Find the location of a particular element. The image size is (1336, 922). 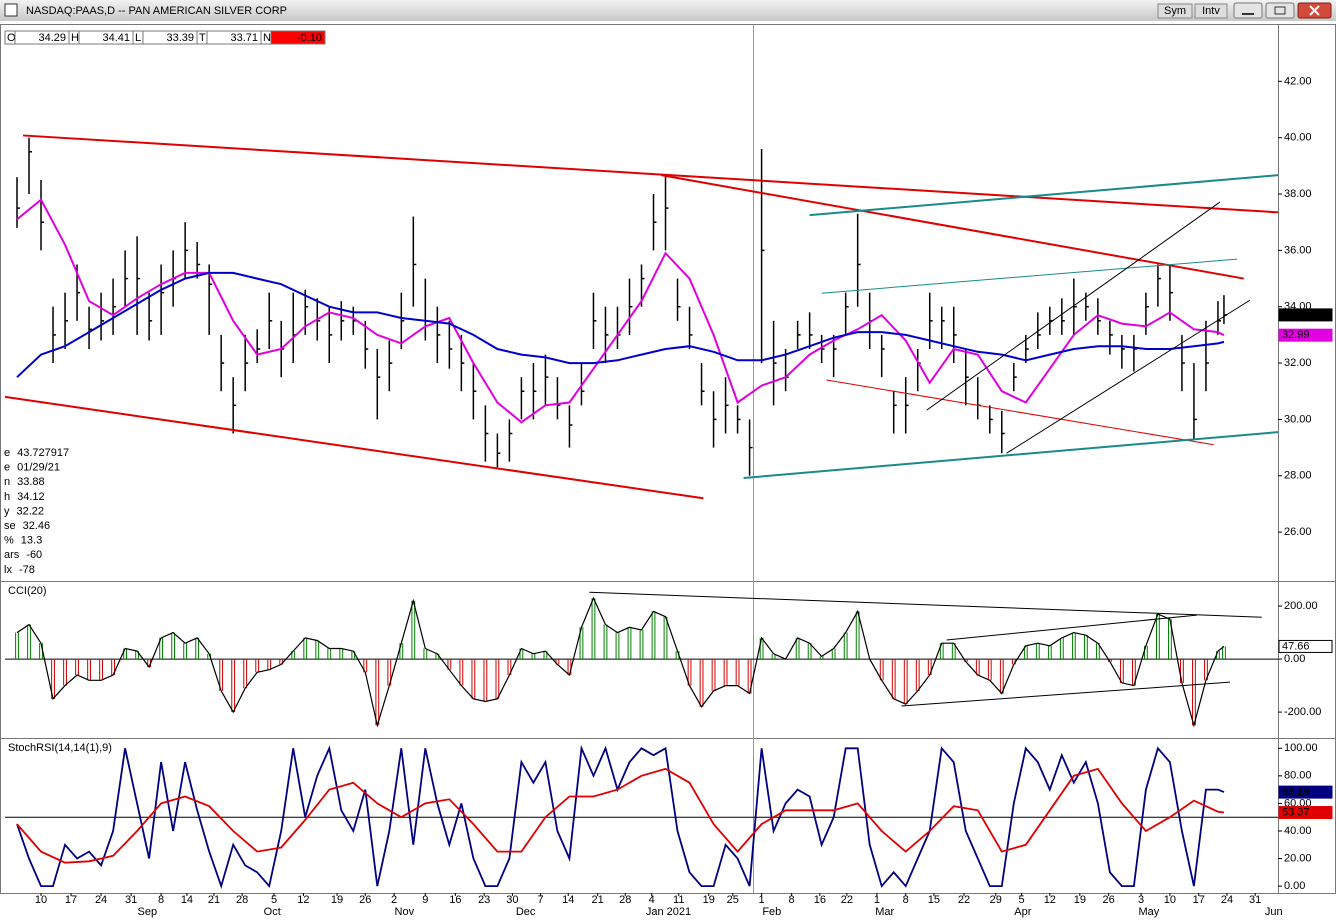

data-window-row: e 01/29/21 is located at coordinates (32, 468).